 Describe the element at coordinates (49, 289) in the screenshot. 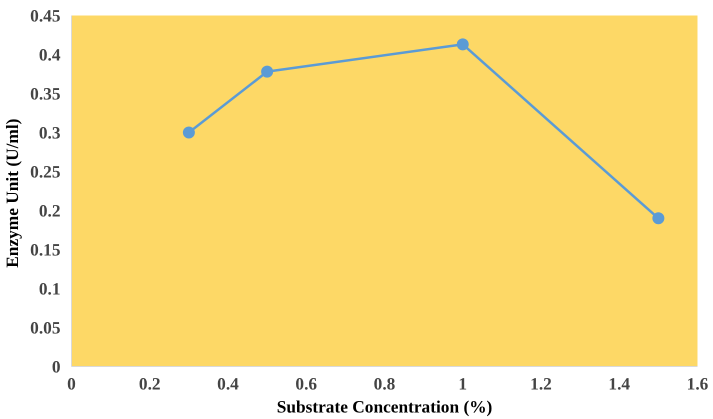

I see `y-tick-label: 0.1` at that location.